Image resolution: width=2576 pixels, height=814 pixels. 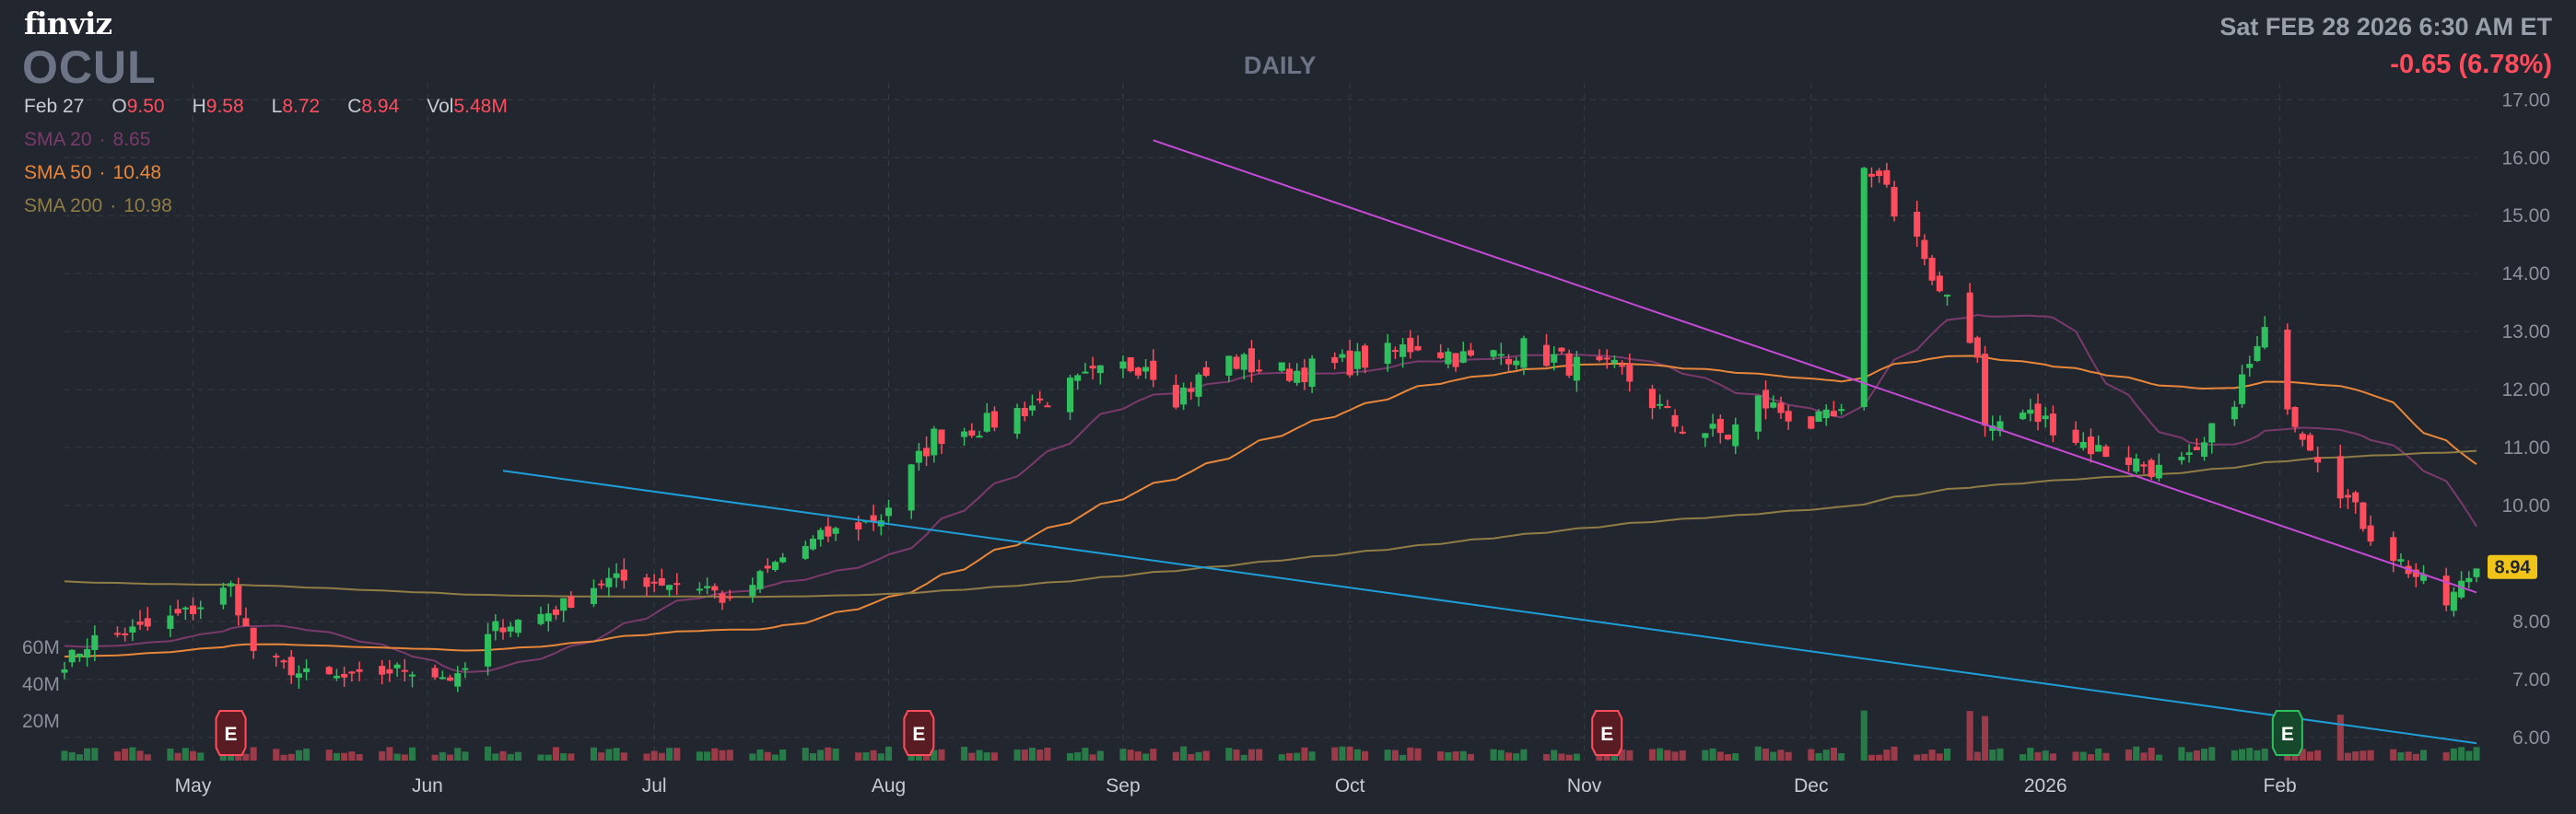 I want to click on earnings-marker, so click(x=1607, y=733).